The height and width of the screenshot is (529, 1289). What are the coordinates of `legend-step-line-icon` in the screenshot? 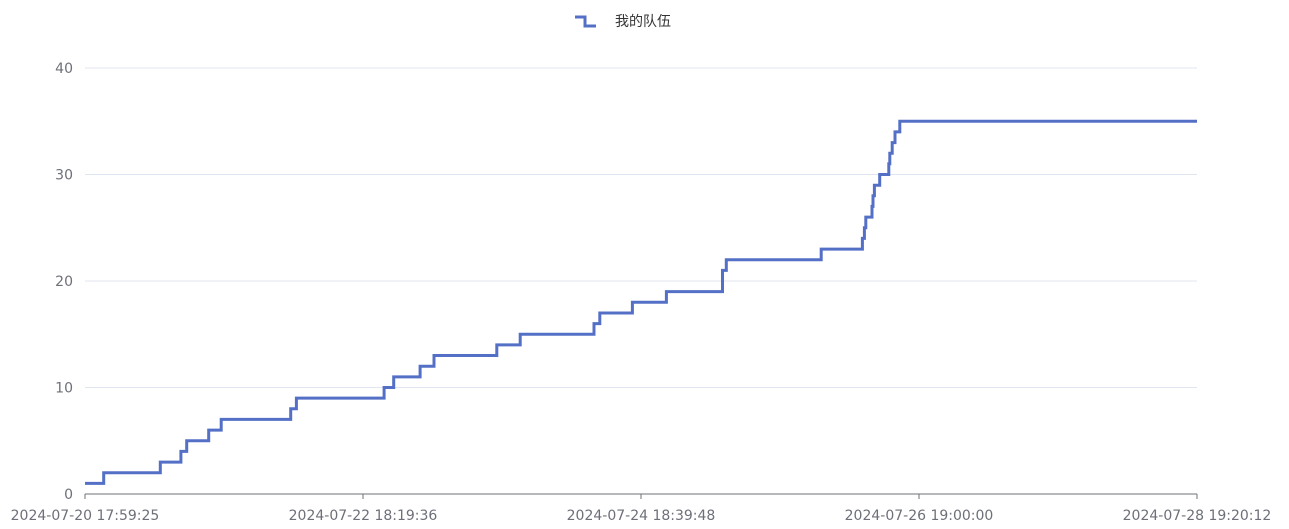 It's located at (585, 21).